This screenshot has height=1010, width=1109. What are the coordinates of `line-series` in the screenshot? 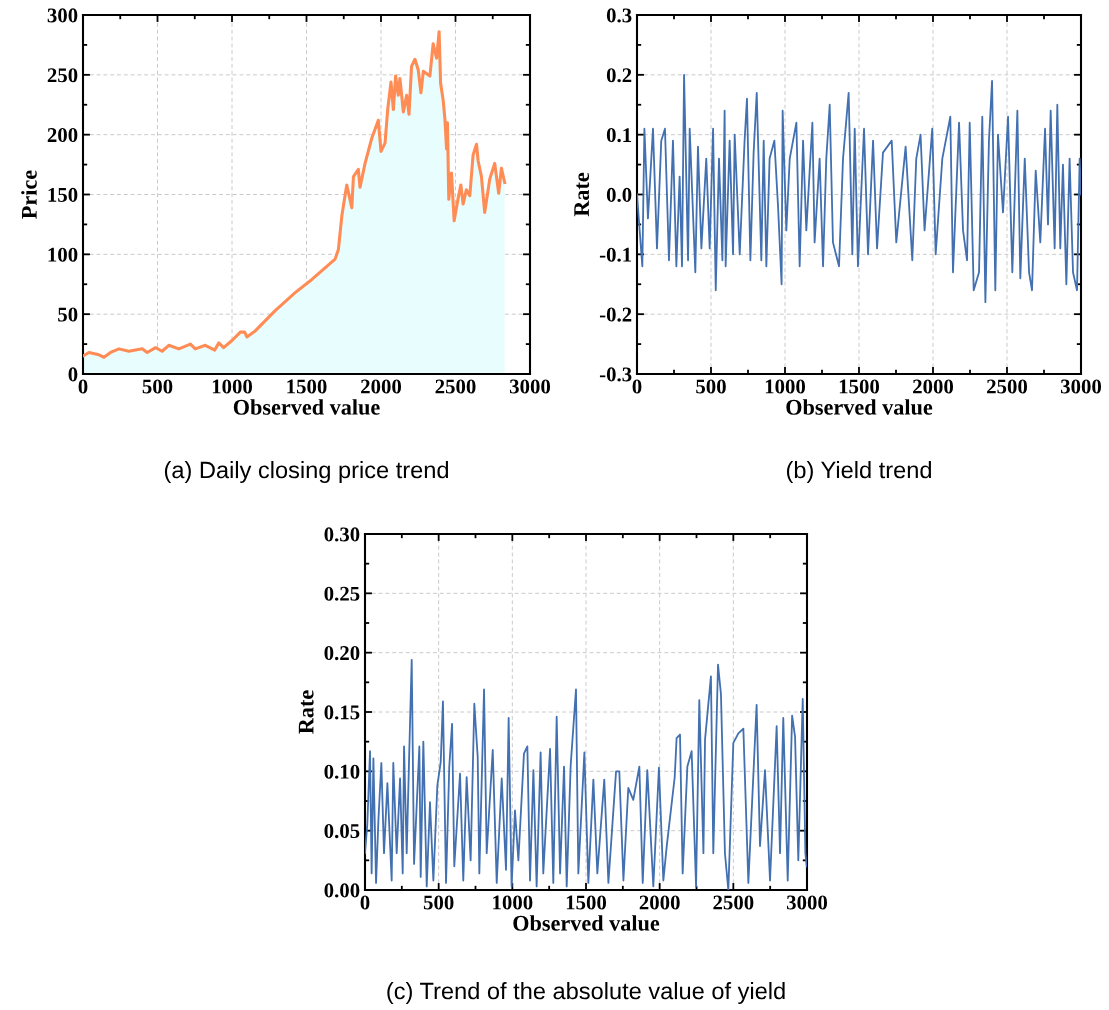 It's located at (859, 188).